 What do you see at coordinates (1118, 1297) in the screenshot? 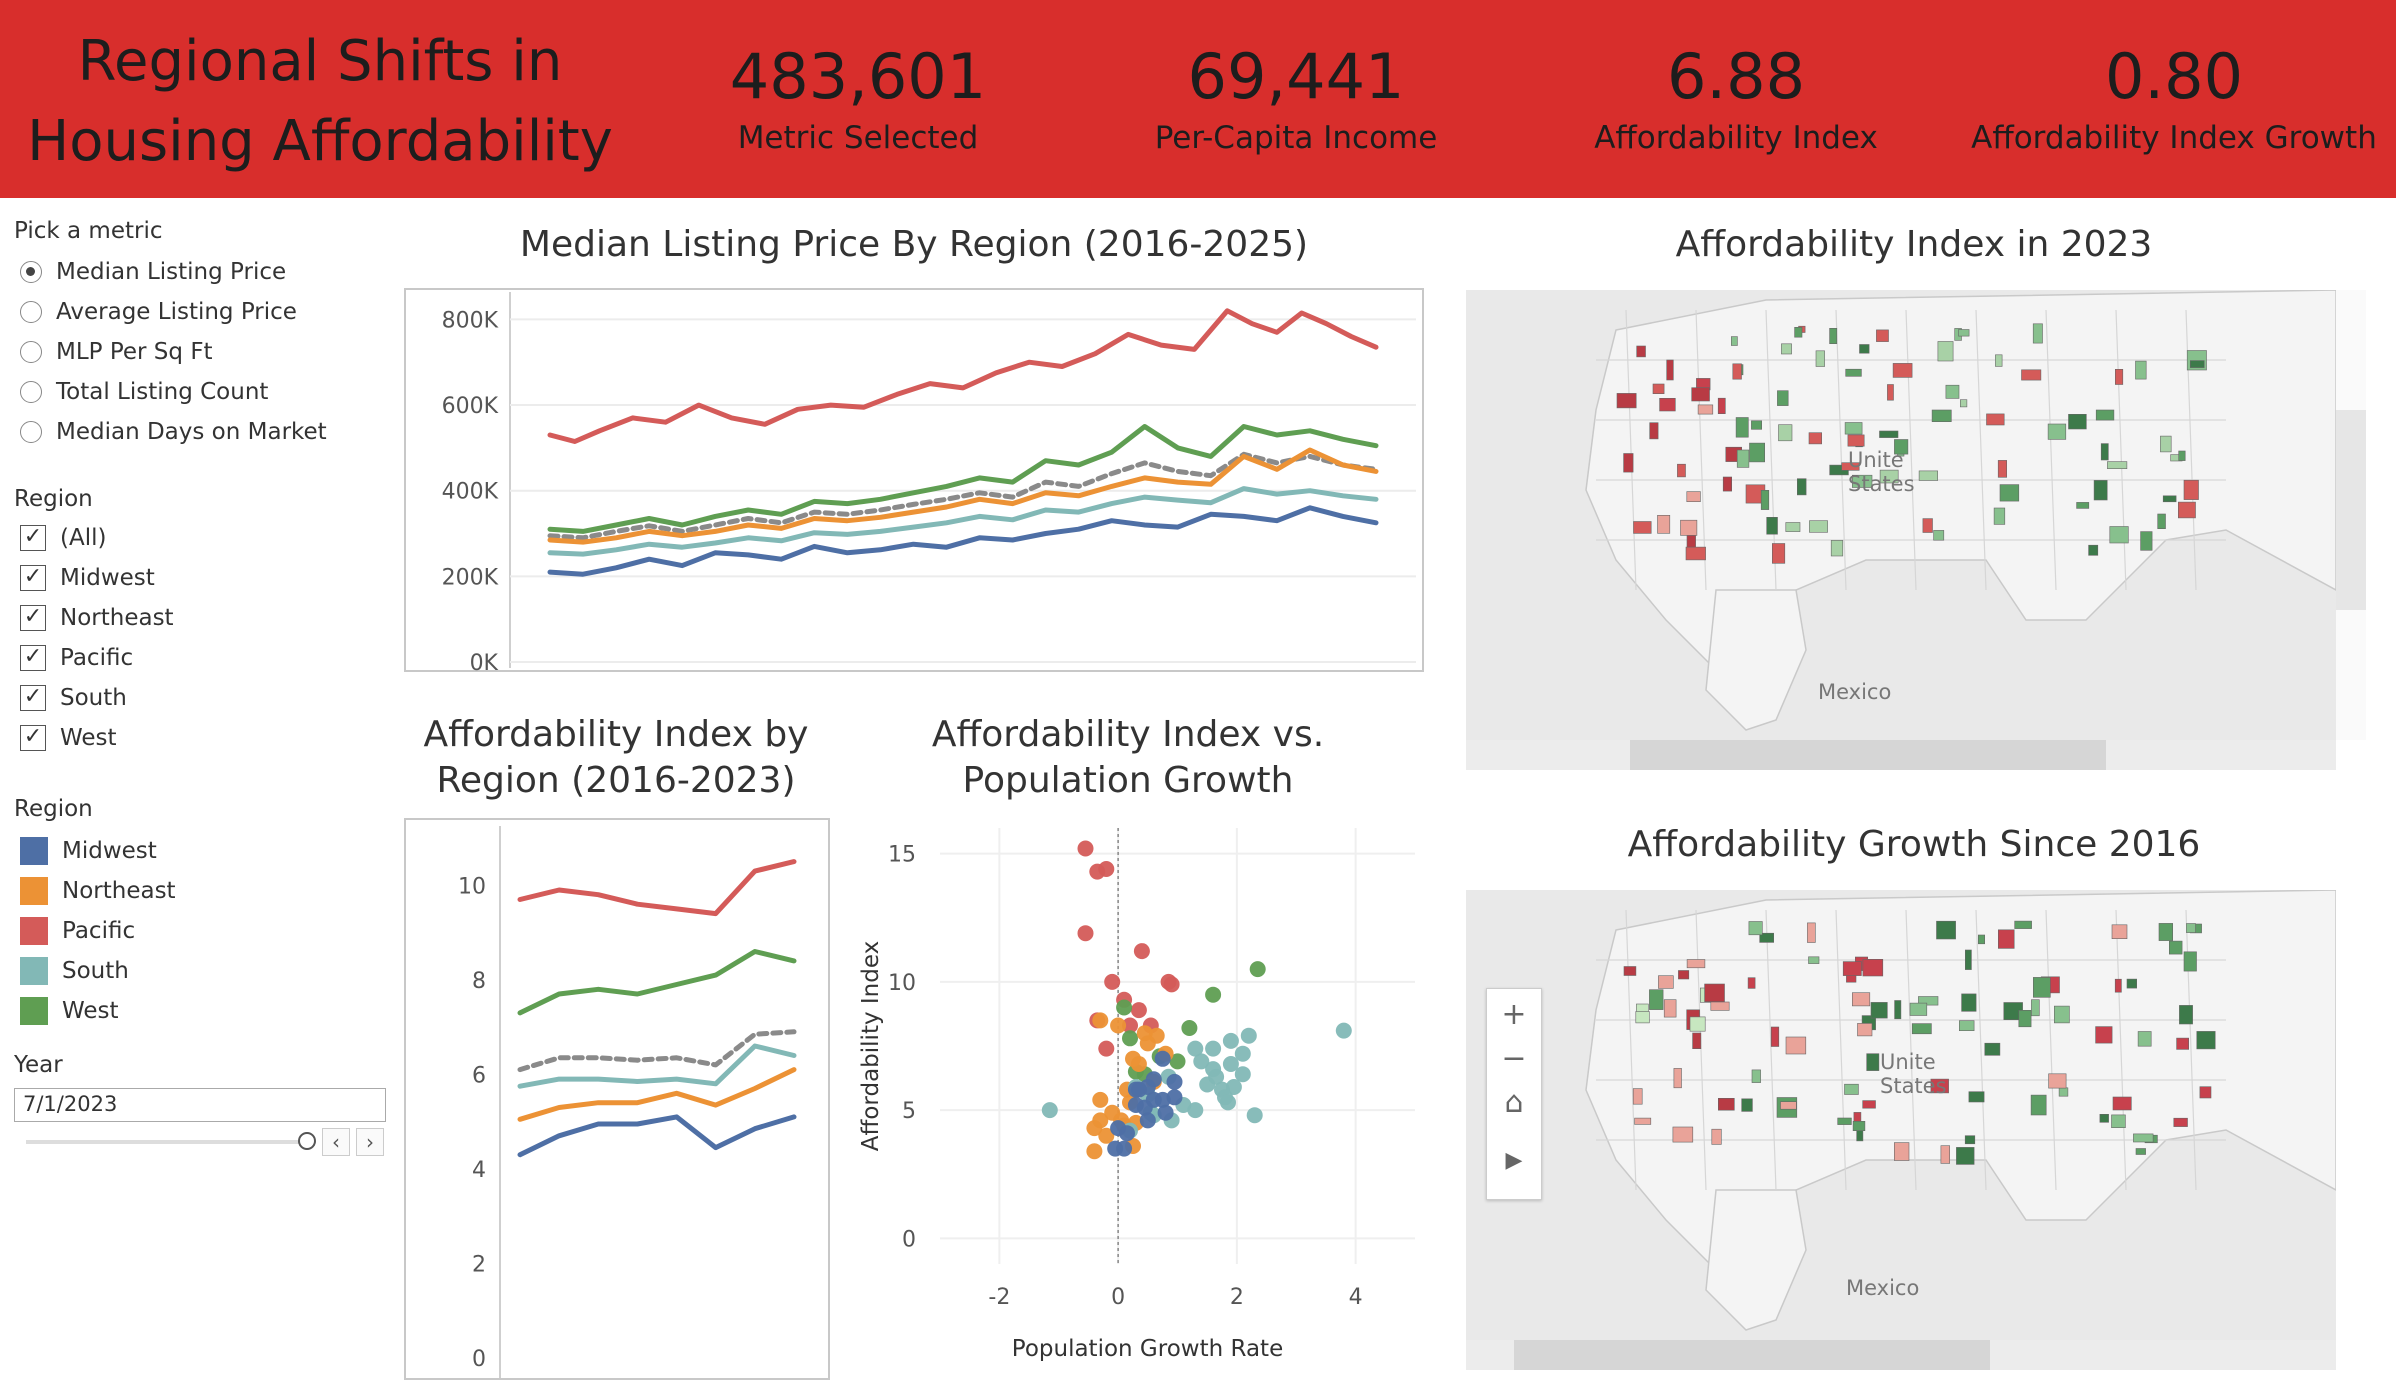
I see `x-tick-label: 0` at bounding box center [1118, 1297].